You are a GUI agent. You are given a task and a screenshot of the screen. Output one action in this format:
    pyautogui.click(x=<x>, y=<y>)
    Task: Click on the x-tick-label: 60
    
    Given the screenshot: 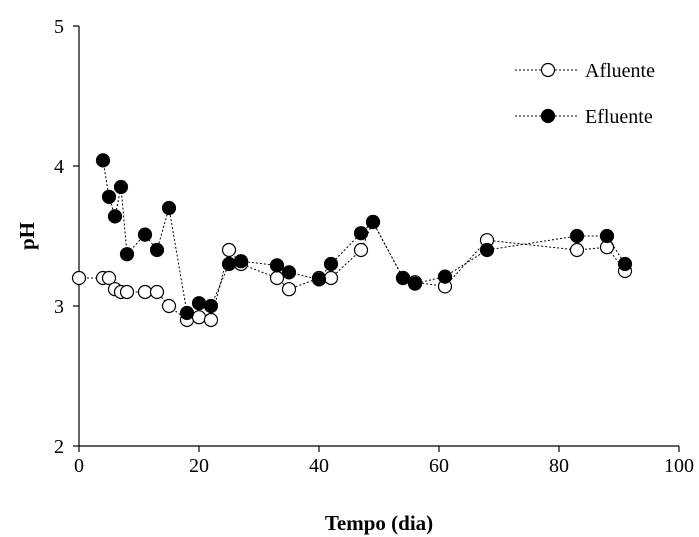 What is the action you would take?
    pyautogui.click(x=439, y=466)
    